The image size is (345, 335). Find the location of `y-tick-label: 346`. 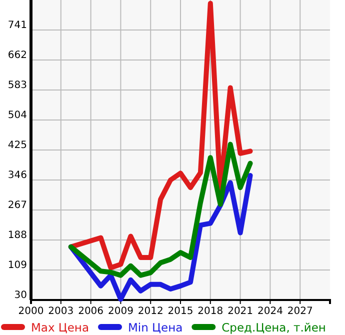

y-tick-label: 346 is located at coordinates (17, 175).